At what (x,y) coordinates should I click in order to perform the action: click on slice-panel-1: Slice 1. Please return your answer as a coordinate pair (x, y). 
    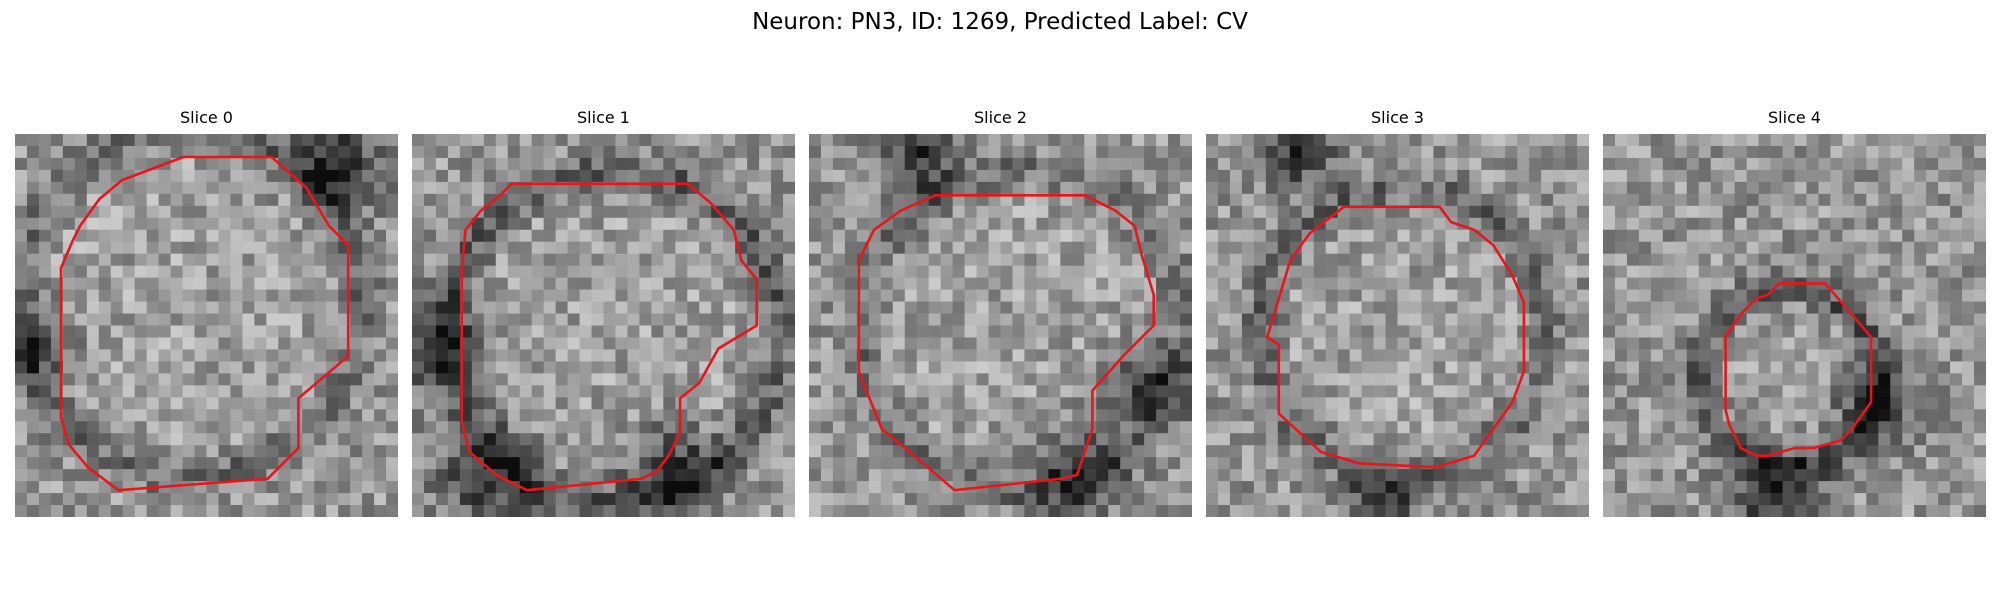
    Looking at the image, I should click on (603, 312).